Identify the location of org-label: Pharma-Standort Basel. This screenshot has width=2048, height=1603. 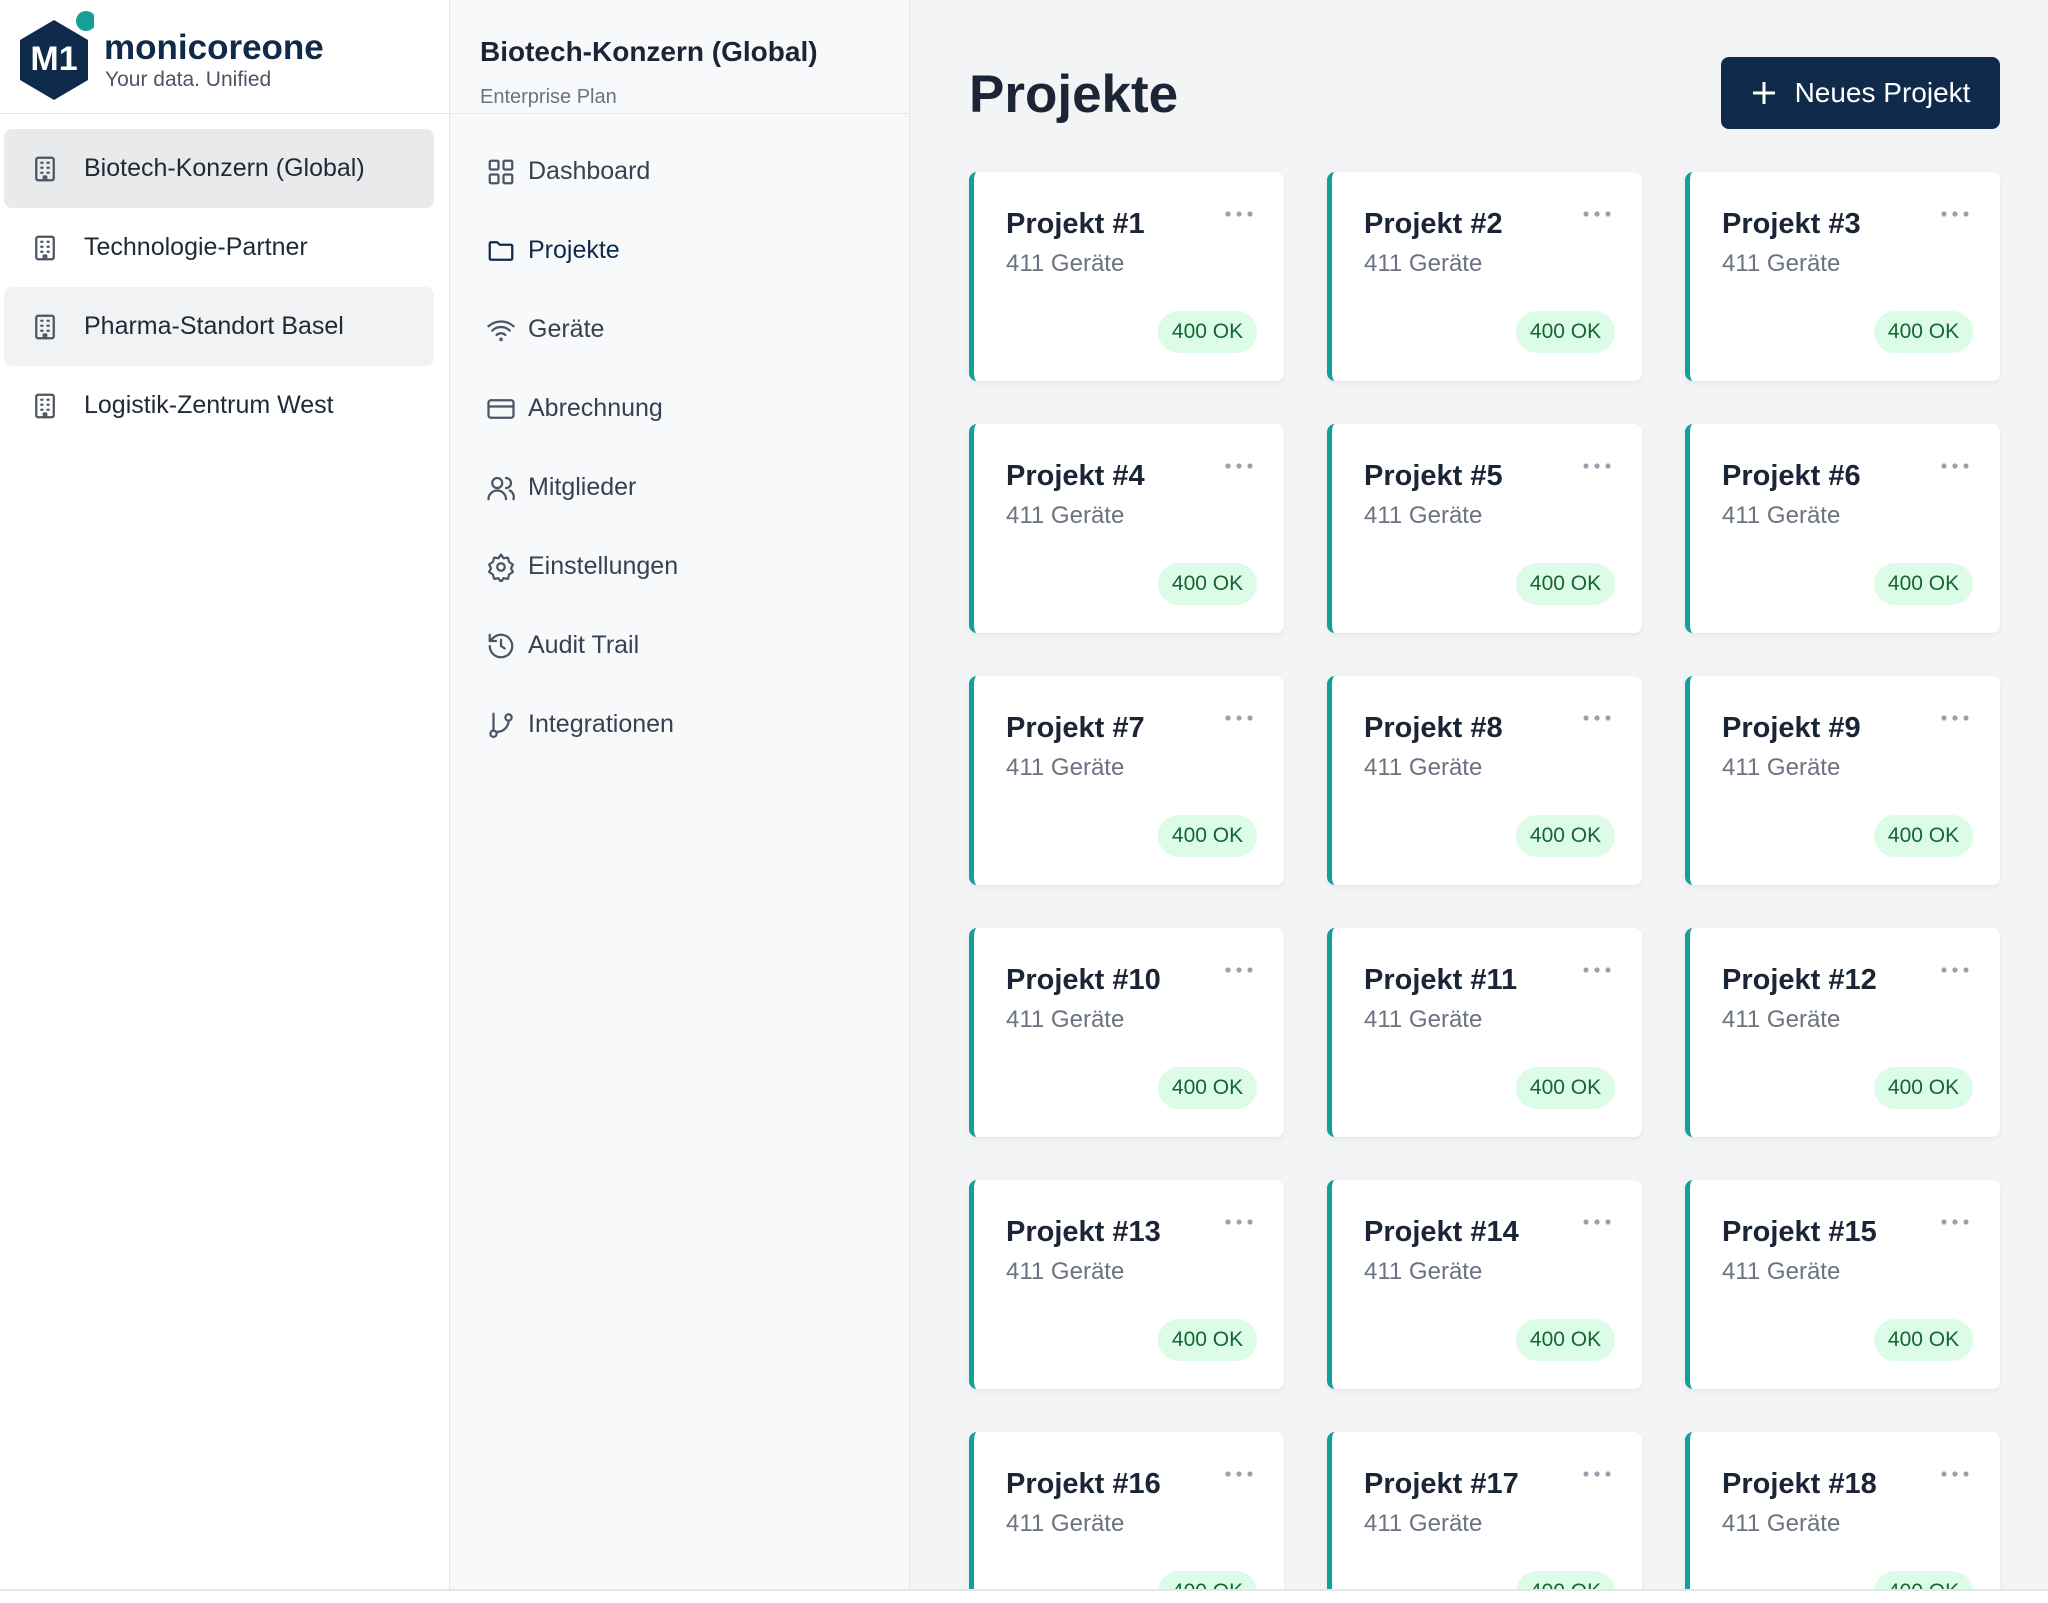
(214, 326).